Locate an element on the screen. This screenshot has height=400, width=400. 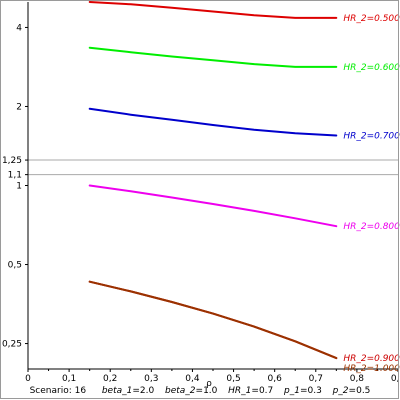
y-tick-label-3: 1,1 is located at coordinates (15, 176).